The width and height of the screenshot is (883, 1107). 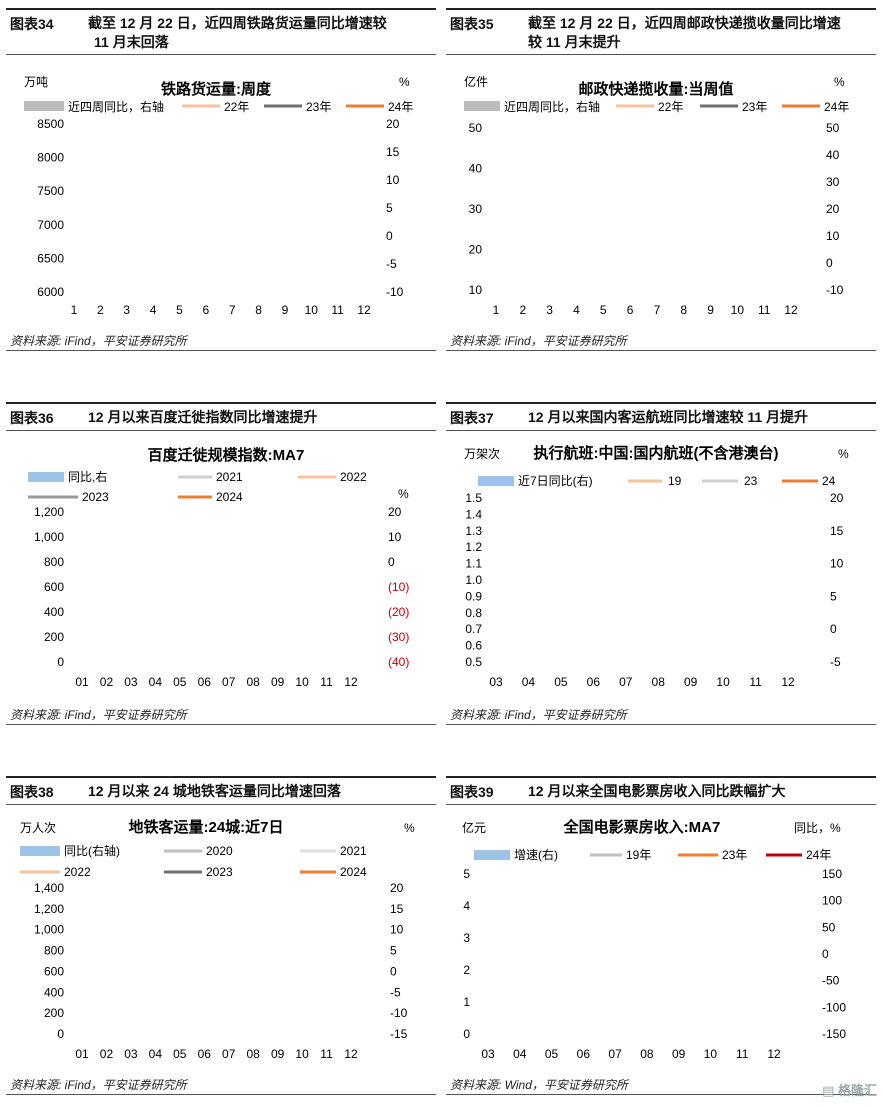 What do you see at coordinates (539, 1085) in the screenshot?
I see `source-note: 资料来源: Wind，平安证券研究所` at bounding box center [539, 1085].